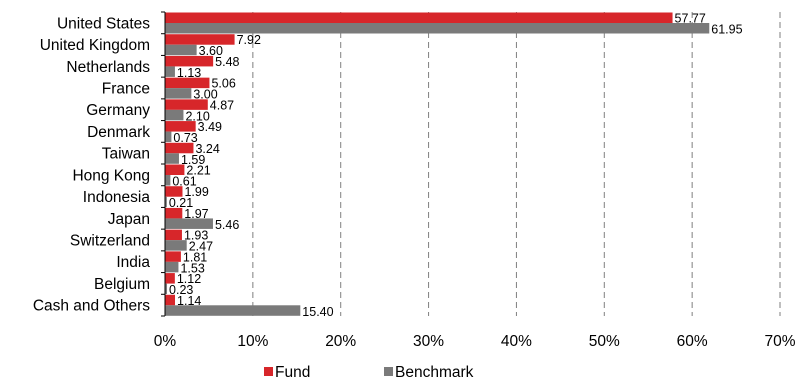  I want to click on bar-benchmark-india, so click(172, 267).